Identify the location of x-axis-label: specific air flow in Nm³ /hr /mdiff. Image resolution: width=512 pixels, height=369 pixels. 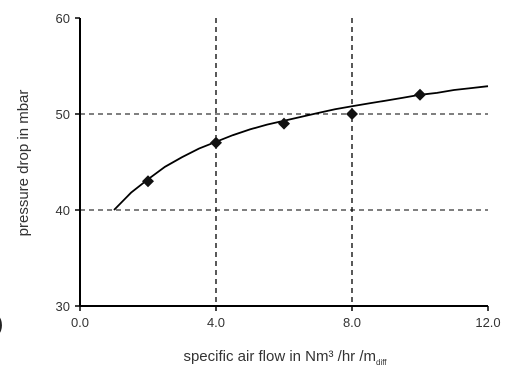
(285, 357).